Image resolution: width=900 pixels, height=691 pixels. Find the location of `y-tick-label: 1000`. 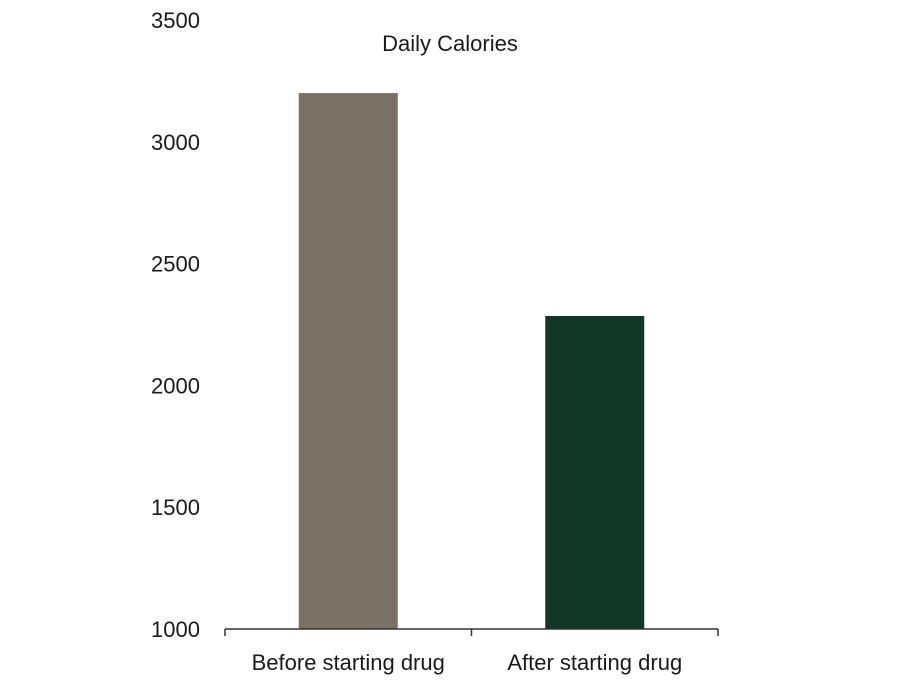

y-tick-label: 1000 is located at coordinates (175, 629).